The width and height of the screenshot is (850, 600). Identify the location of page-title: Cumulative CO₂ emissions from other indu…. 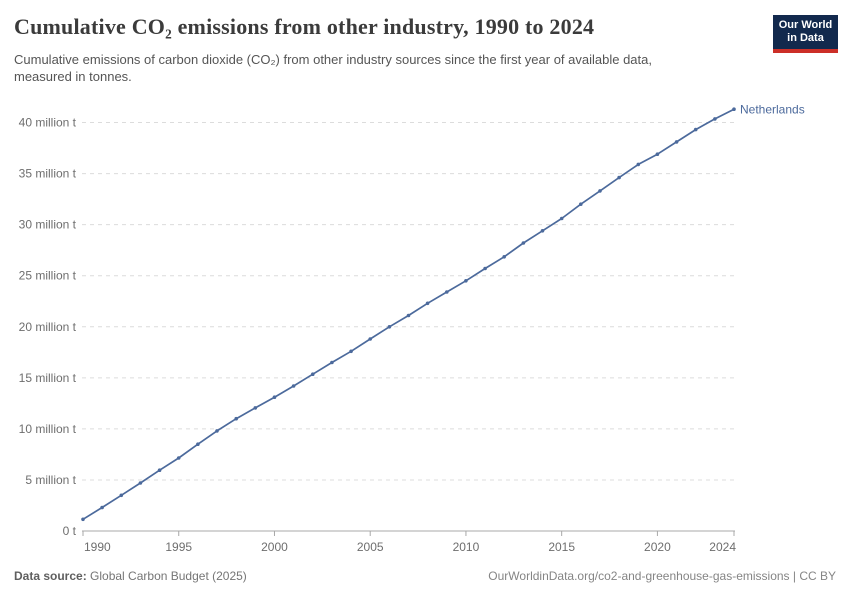
(304, 26).